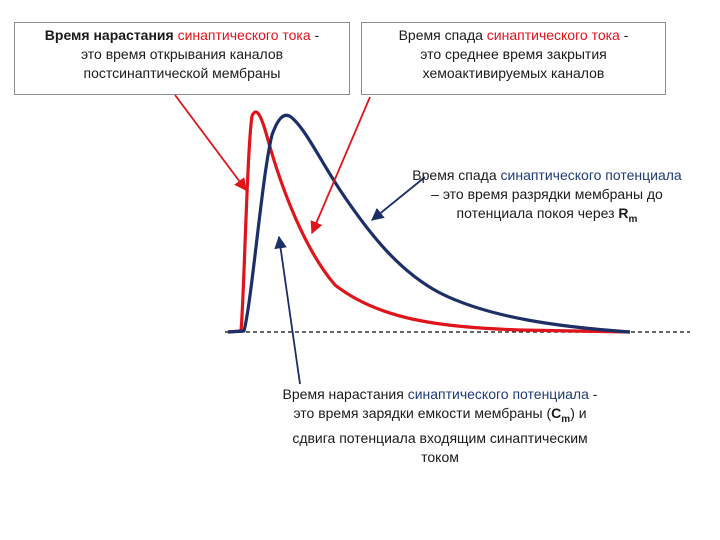 The height and width of the screenshot is (540, 720). What do you see at coordinates (513, 35) in the screenshot?
I see `current-decay-title: Время спада синаптического тока -` at bounding box center [513, 35].